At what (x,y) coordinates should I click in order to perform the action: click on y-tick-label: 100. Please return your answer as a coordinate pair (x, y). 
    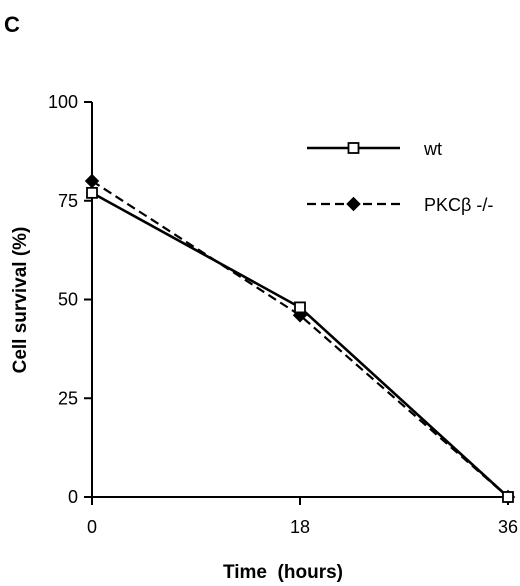
    Looking at the image, I should click on (63, 102).